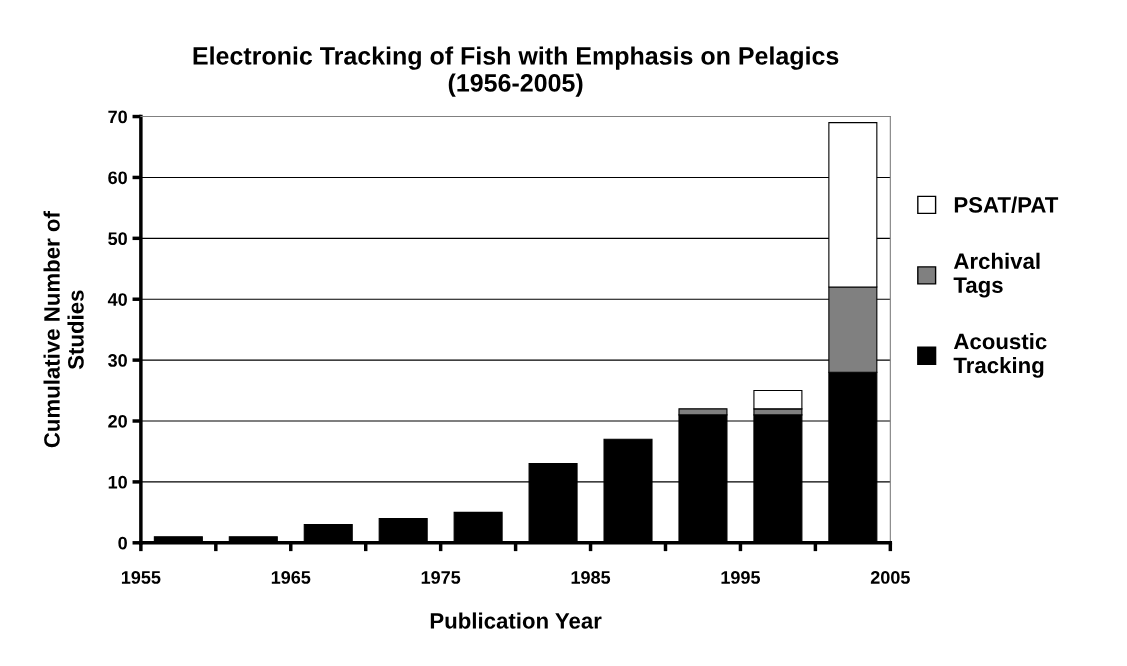 This screenshot has height=666, width=1127. Describe the element at coordinates (117, 482) in the screenshot. I see `y-tick-label: 10` at that location.